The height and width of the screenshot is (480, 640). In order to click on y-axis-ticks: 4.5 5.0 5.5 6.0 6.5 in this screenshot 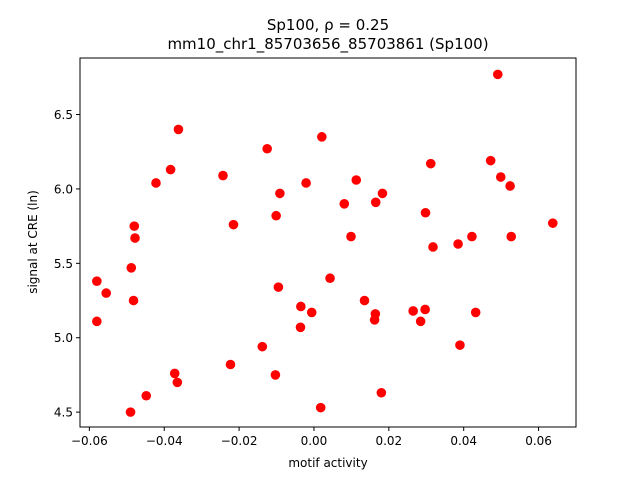, I will do `click(67, 264)`.